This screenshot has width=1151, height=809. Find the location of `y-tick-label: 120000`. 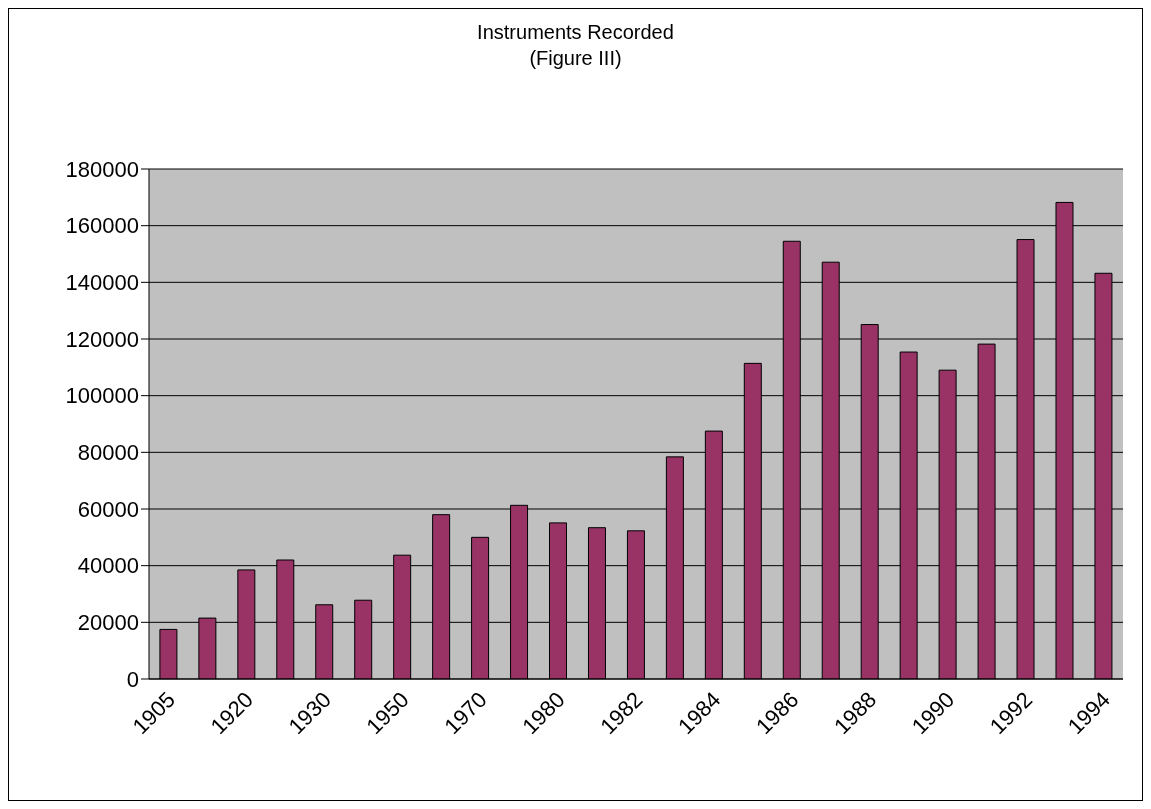

y-tick-label: 120000 is located at coordinates (102, 339).